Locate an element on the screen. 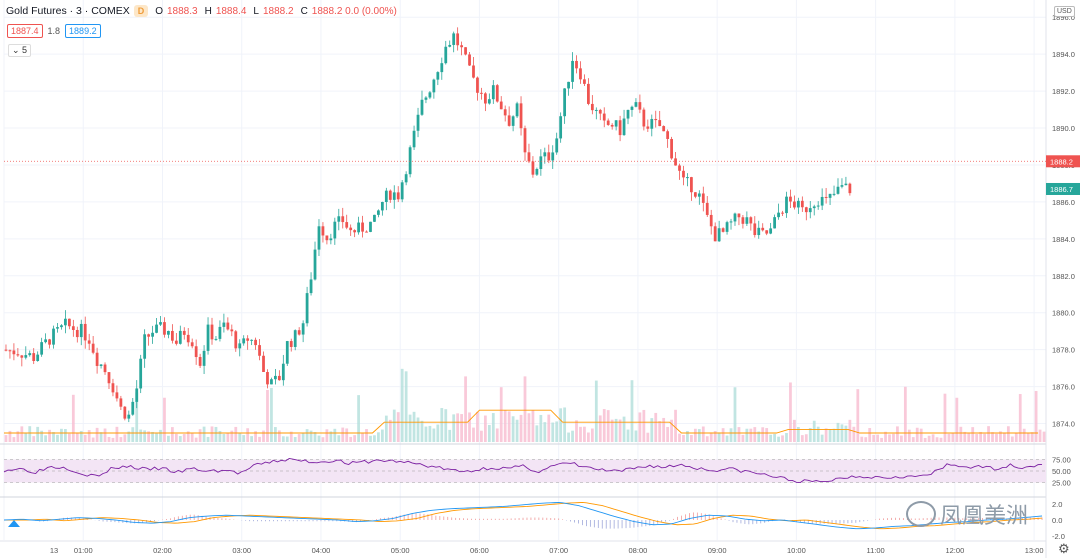 The height and width of the screenshot is (558, 1080). symbol-label: Gold Futures · 3 · COMEX is located at coordinates (68, 11).